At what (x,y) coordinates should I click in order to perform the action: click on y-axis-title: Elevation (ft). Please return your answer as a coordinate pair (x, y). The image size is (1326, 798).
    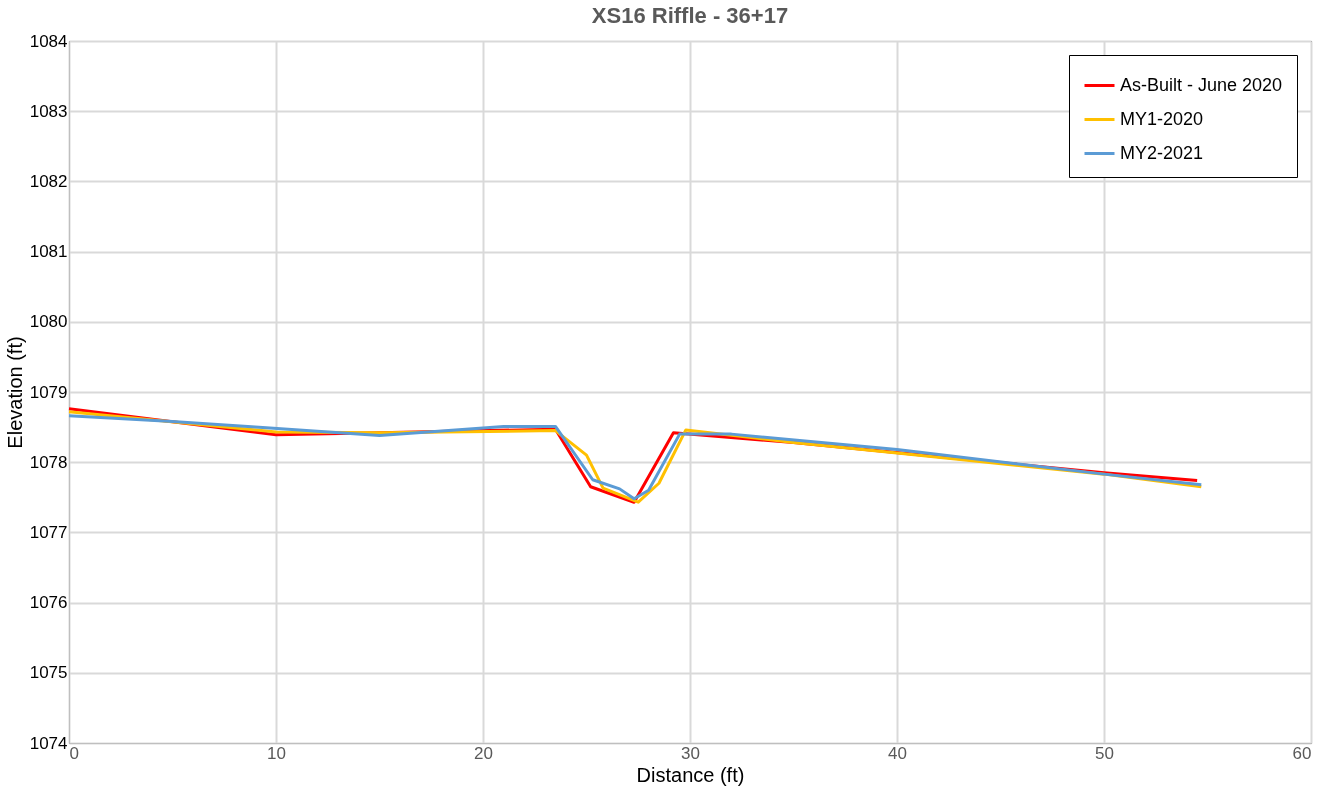
    Looking at the image, I should click on (14, 392).